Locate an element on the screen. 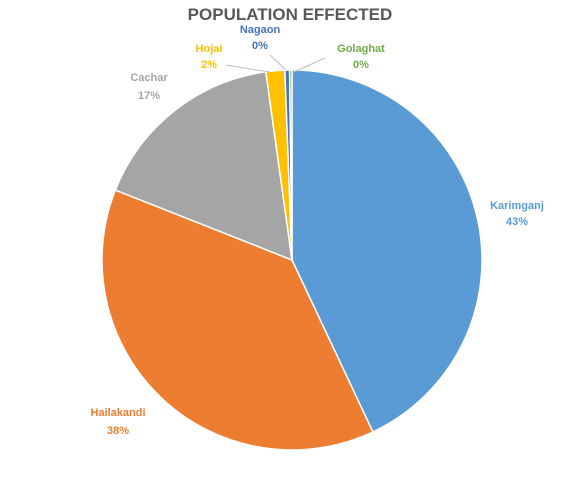  leader-lines is located at coordinates (275, 63).